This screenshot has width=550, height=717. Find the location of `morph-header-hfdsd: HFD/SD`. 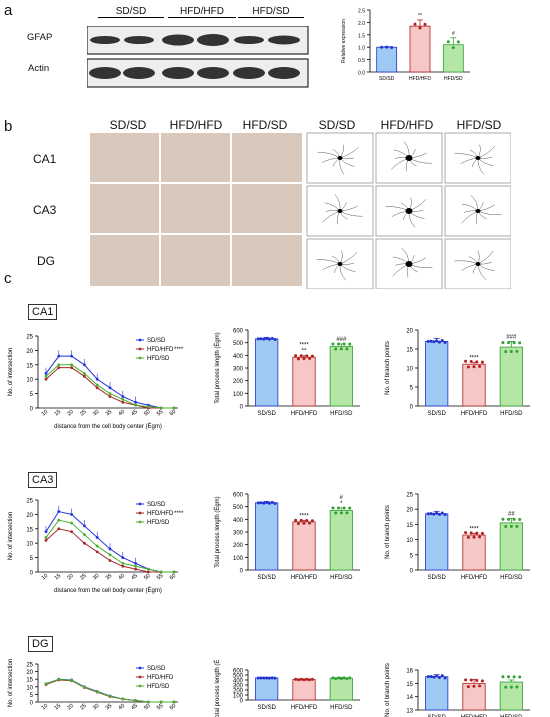

morph-header-hfdsd: HFD/SD is located at coordinates (479, 125).